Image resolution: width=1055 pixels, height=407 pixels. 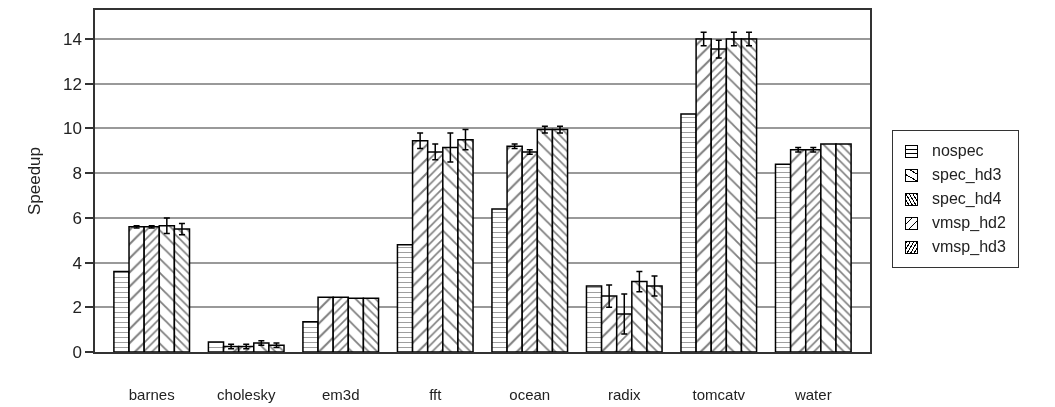 What do you see at coordinates (77, 263) in the screenshot?
I see `y-tick-label: 4` at bounding box center [77, 263].